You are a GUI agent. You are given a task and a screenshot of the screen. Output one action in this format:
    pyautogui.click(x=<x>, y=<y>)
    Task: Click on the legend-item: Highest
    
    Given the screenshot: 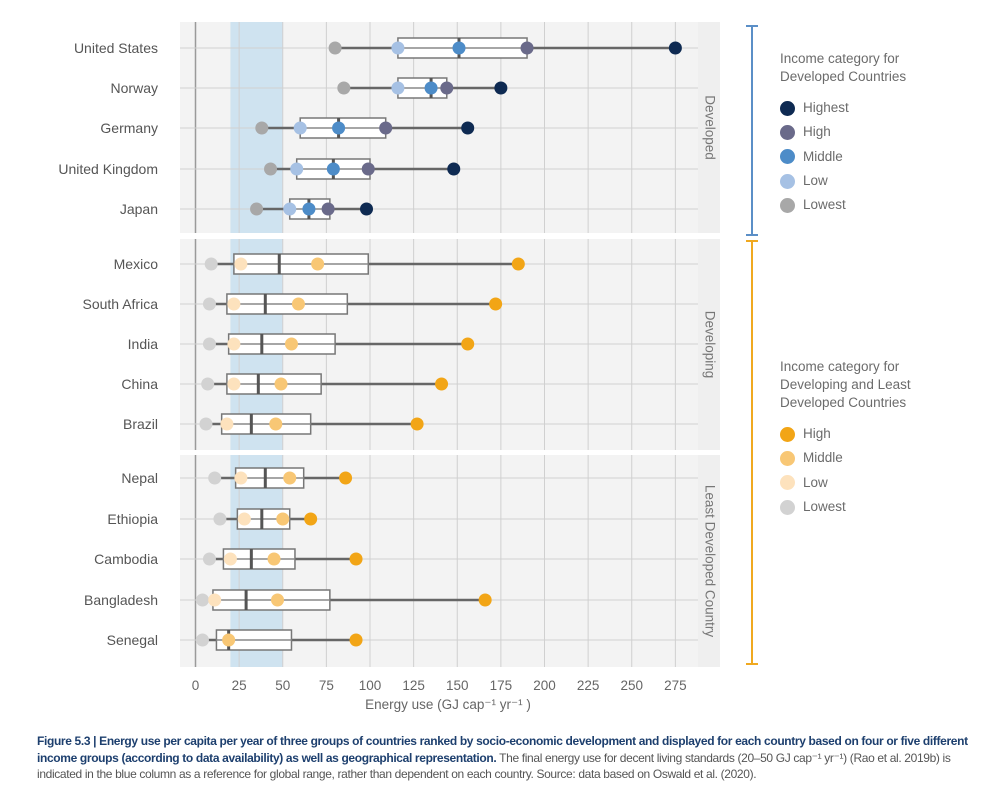 What is the action you would take?
    pyautogui.click(x=843, y=108)
    